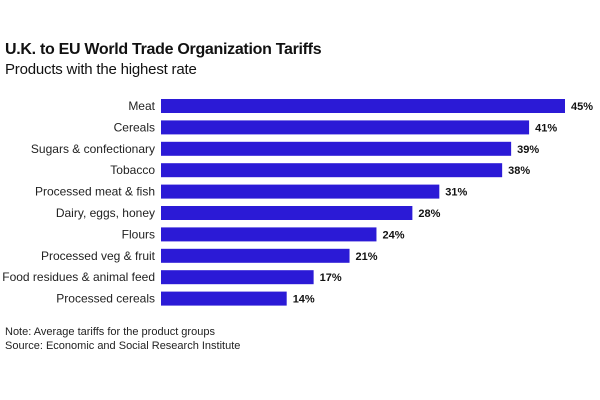 The height and width of the screenshot is (400, 600). What do you see at coordinates (138, 234) in the screenshot?
I see `category-label: Flours` at bounding box center [138, 234].